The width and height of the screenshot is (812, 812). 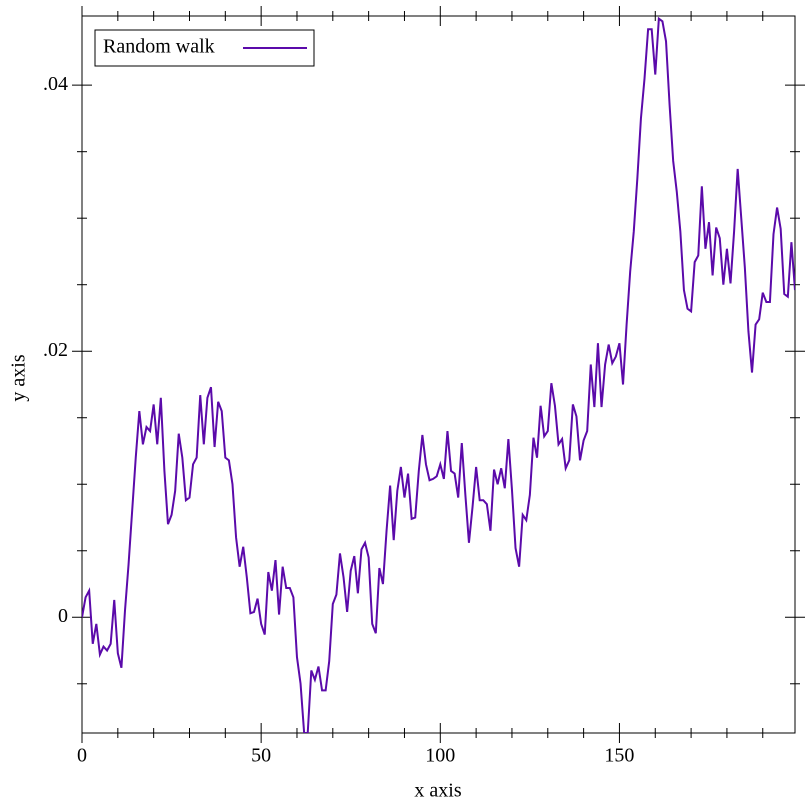 What do you see at coordinates (619, 756) in the screenshot?
I see `x-tick-label: 150` at bounding box center [619, 756].